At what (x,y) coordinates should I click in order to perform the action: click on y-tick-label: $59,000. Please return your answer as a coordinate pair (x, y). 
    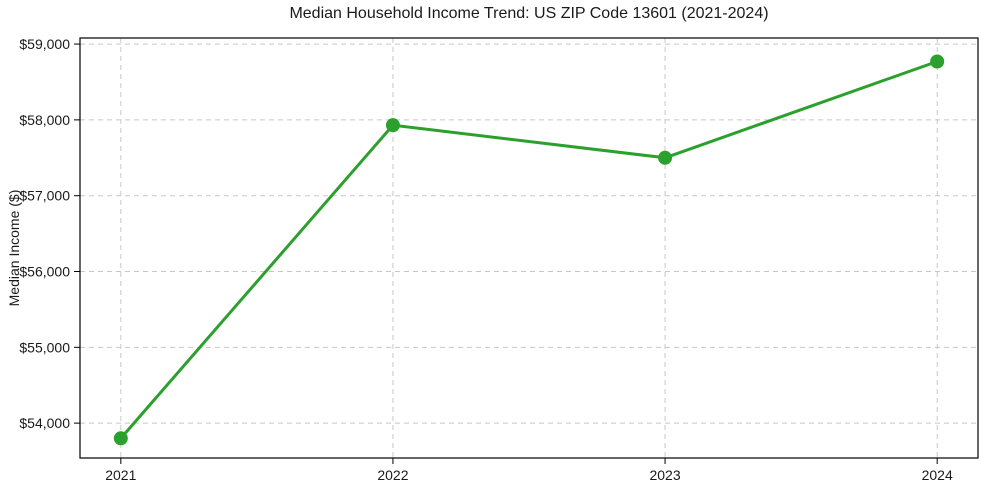
    Looking at the image, I should click on (44, 44).